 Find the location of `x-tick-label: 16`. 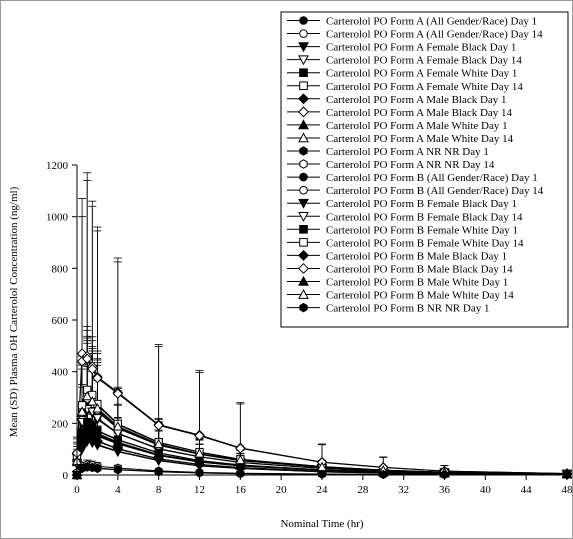

x-tick-label: 16 is located at coordinates (241, 490).